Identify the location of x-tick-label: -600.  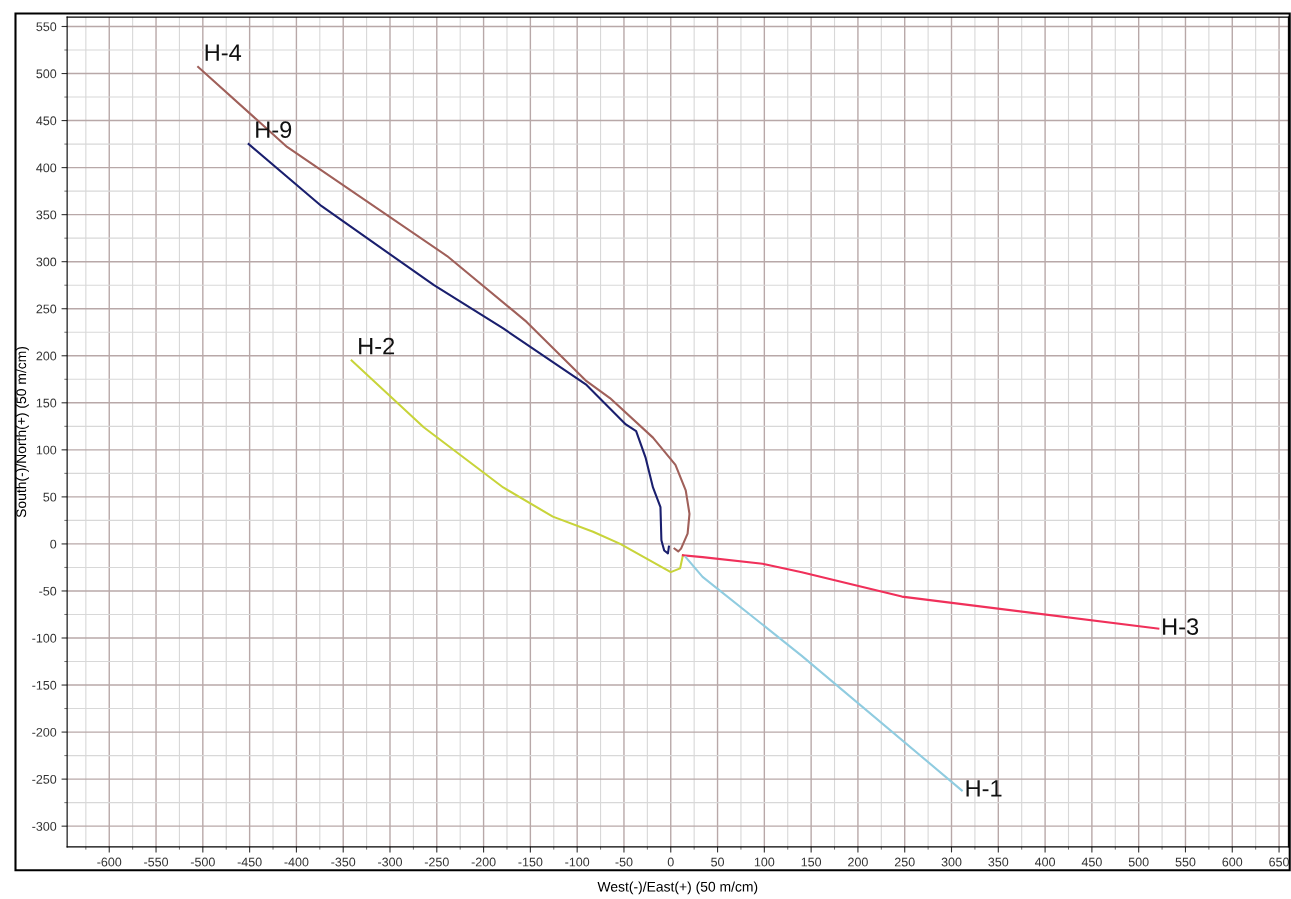
(109, 862).